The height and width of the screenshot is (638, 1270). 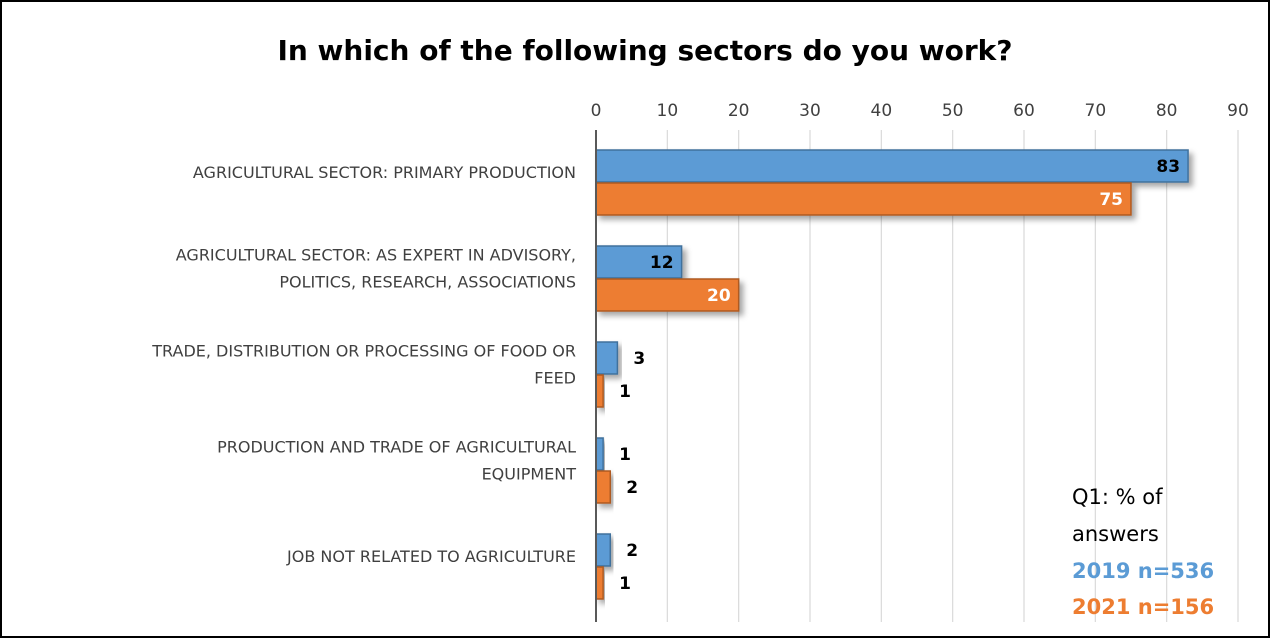 I want to click on data-label: 3, so click(x=639, y=359).